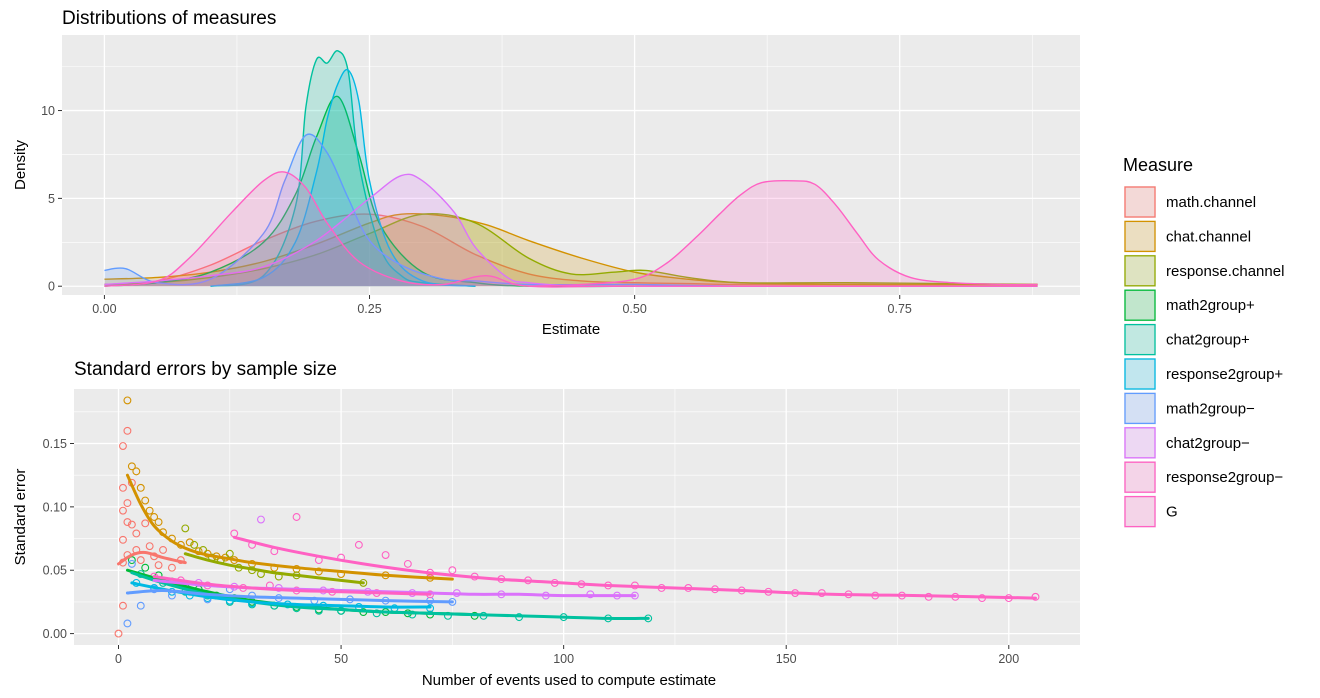  Describe the element at coordinates (786, 659) in the screenshot. I see `x-tick-label: 150` at that location.